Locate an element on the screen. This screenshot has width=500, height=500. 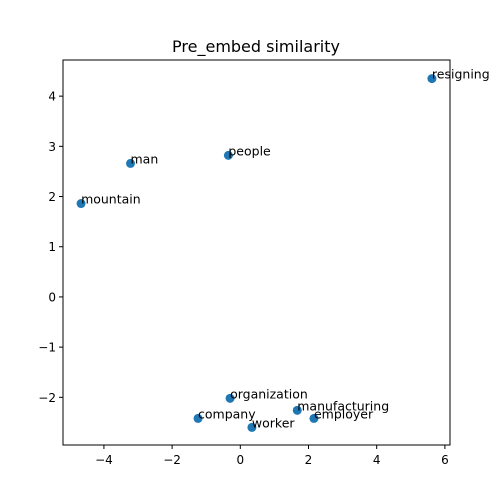
x-tick-label: 4 is located at coordinates (377, 460).